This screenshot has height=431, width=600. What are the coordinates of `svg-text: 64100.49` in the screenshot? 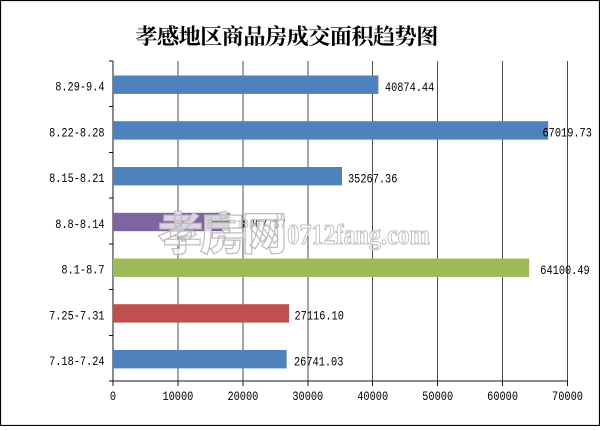 It's located at (564, 270).